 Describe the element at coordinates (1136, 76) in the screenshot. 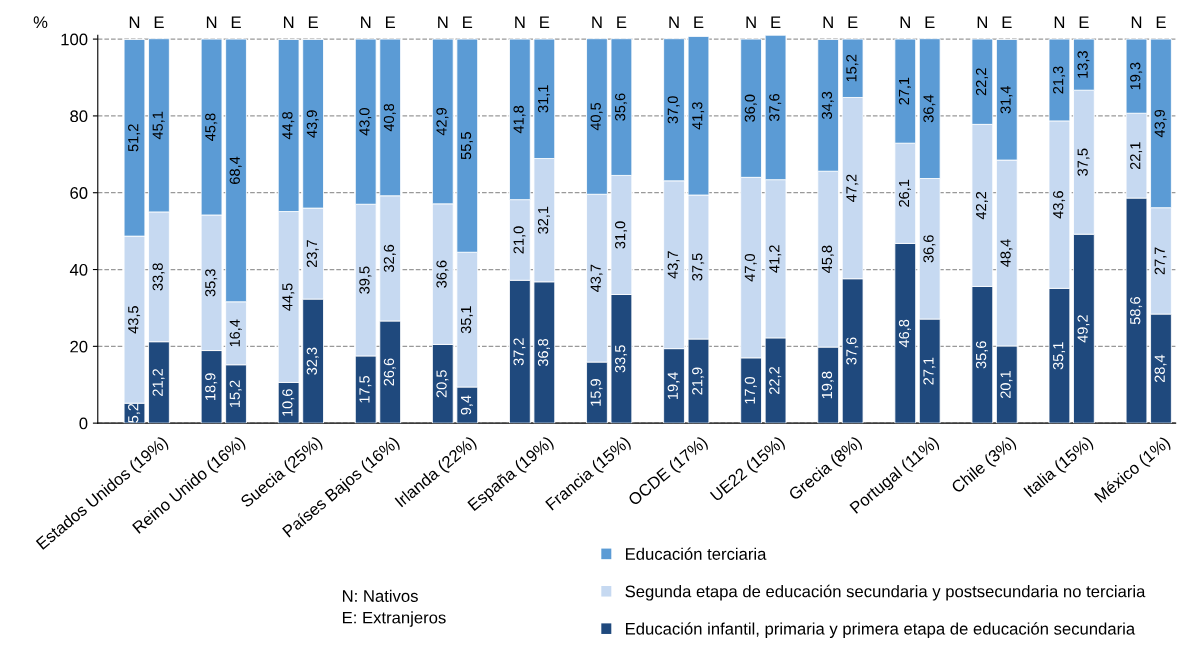

I see `data-label: 19,3` at that location.